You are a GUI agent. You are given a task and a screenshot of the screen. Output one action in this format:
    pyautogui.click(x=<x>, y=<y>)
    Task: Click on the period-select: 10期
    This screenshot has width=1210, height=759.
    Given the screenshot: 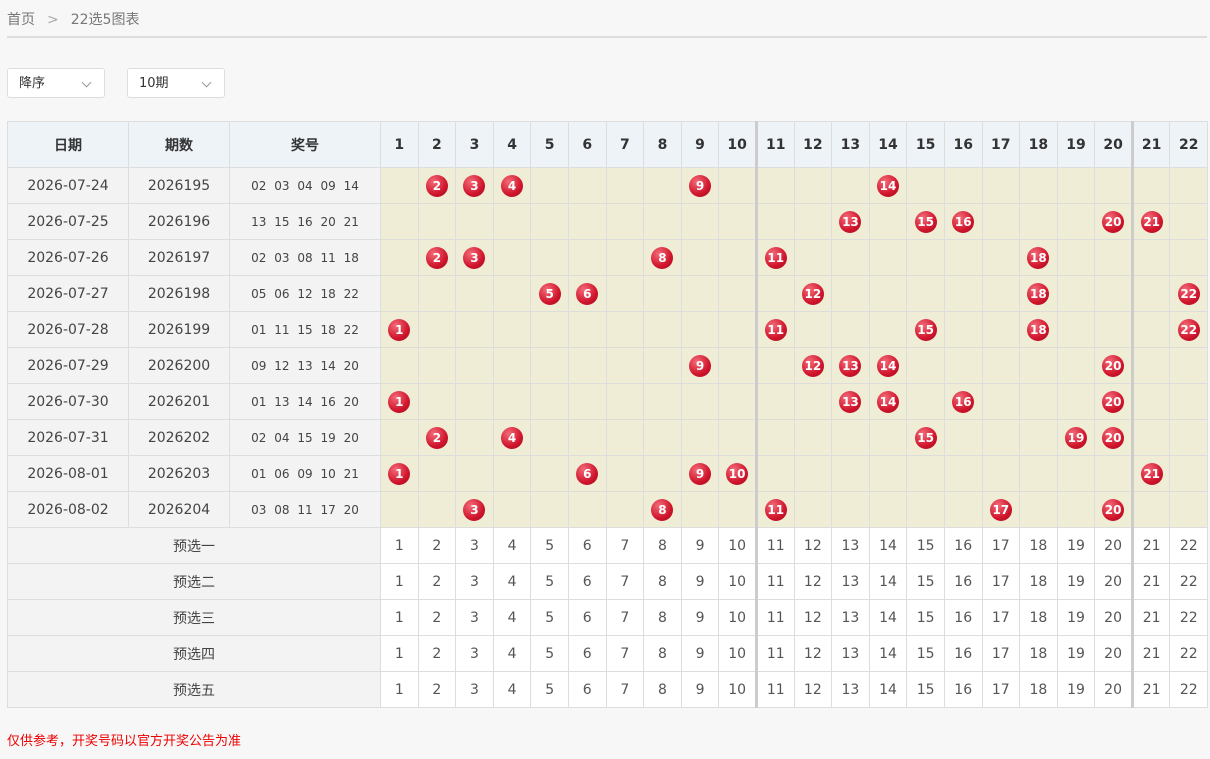 What is the action you would take?
    pyautogui.click(x=176, y=83)
    